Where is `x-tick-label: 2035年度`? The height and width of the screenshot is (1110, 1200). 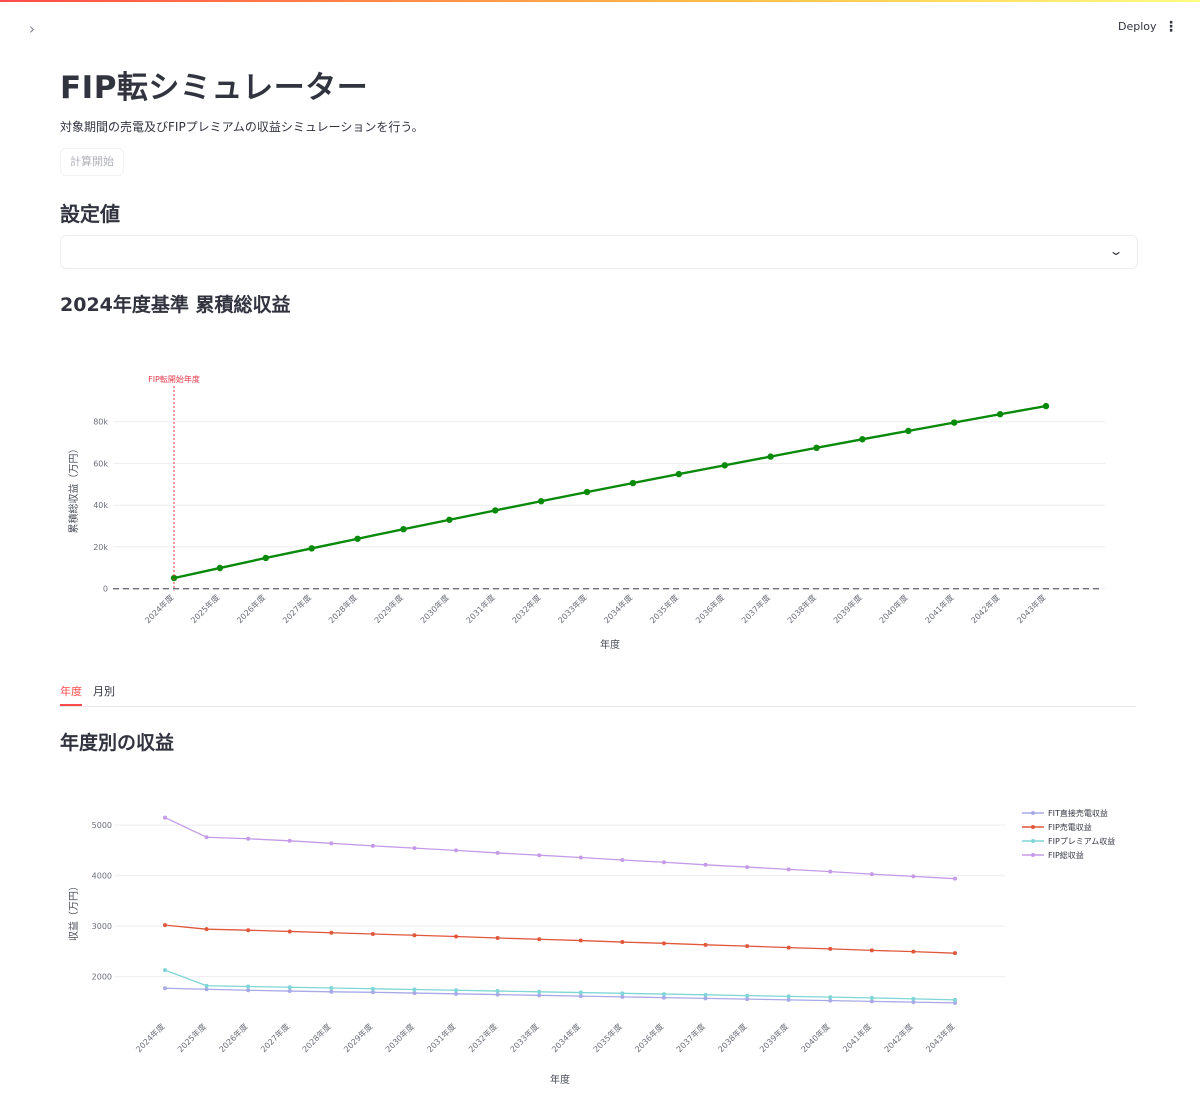
x-tick-label: 2035年度 is located at coordinates (663, 608).